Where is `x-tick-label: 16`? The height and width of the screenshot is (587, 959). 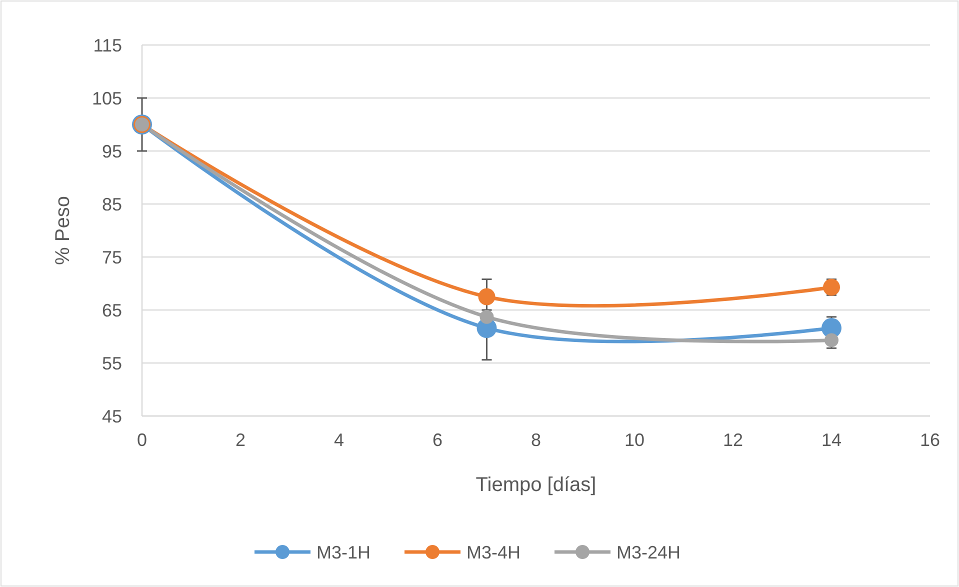
x-tick-label: 16 is located at coordinates (930, 440).